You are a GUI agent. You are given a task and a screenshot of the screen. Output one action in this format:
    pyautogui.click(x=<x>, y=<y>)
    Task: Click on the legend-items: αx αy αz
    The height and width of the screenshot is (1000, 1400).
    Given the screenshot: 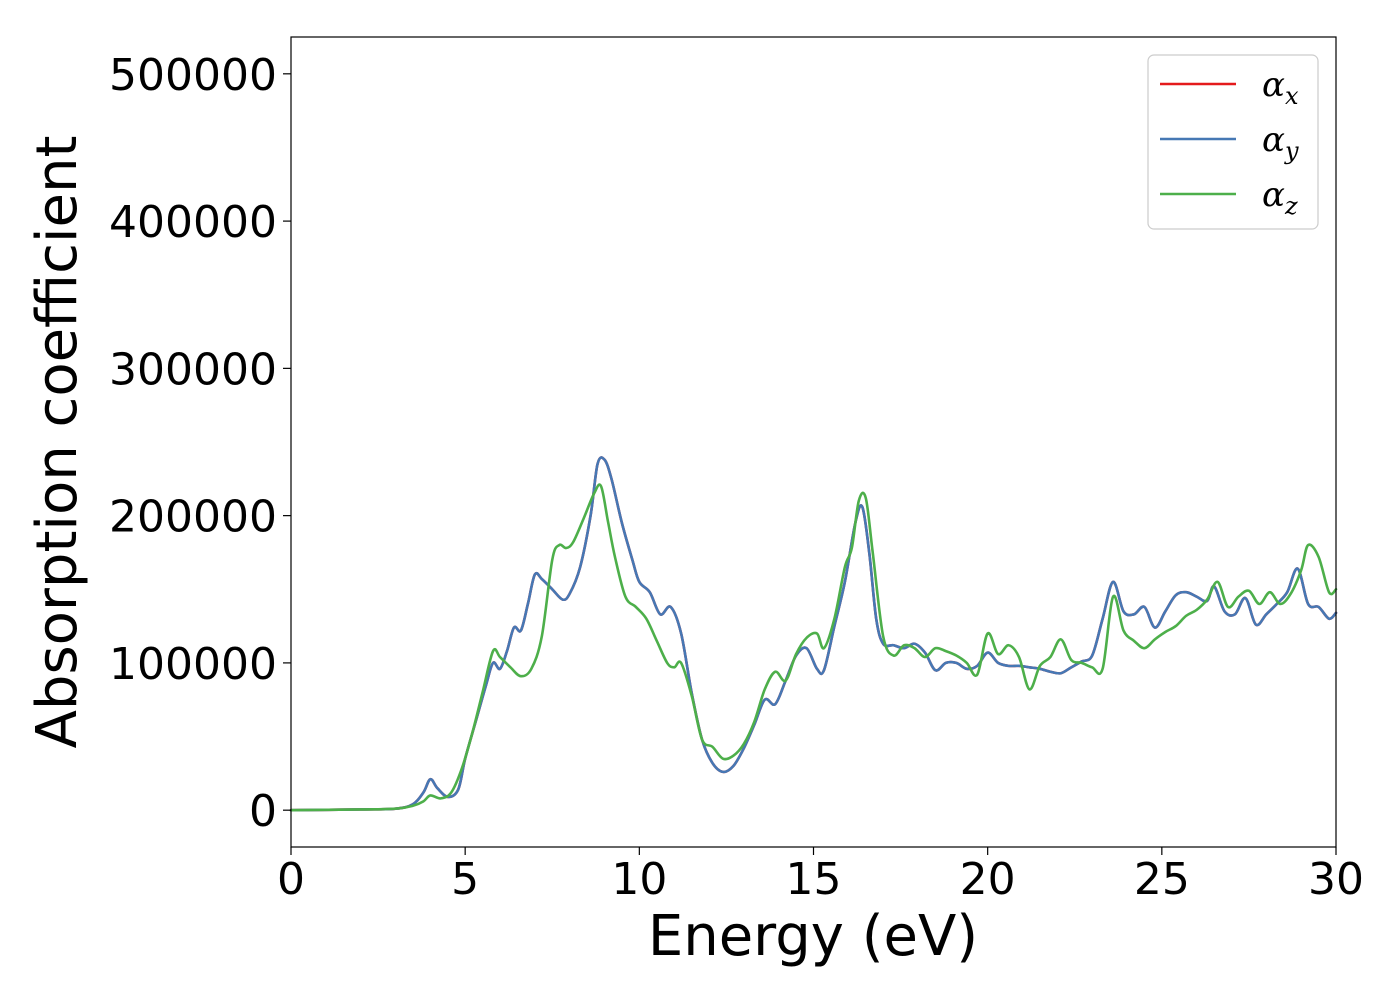 What is the action you would take?
    pyautogui.click(x=1229, y=142)
    